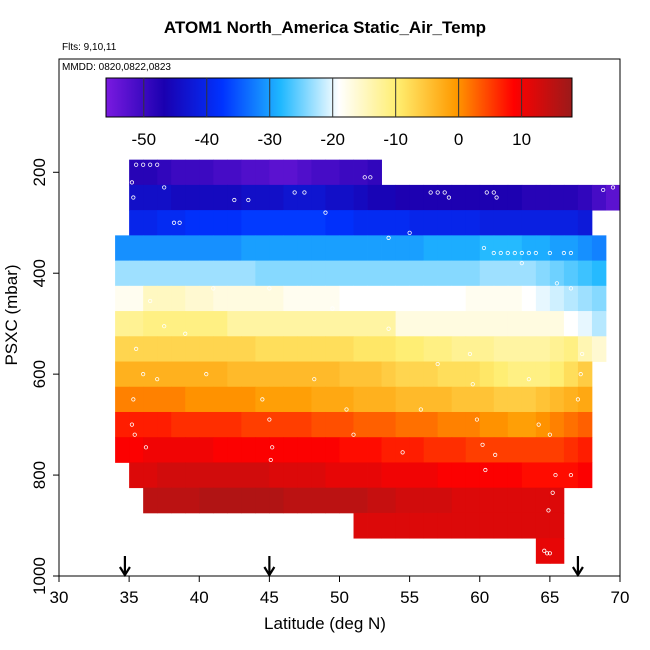 This screenshot has height=650, width=650. Describe the element at coordinates (325, 27) in the screenshot. I see `chart-title: ATOM1 North_America Static_Air_Temp` at that location.